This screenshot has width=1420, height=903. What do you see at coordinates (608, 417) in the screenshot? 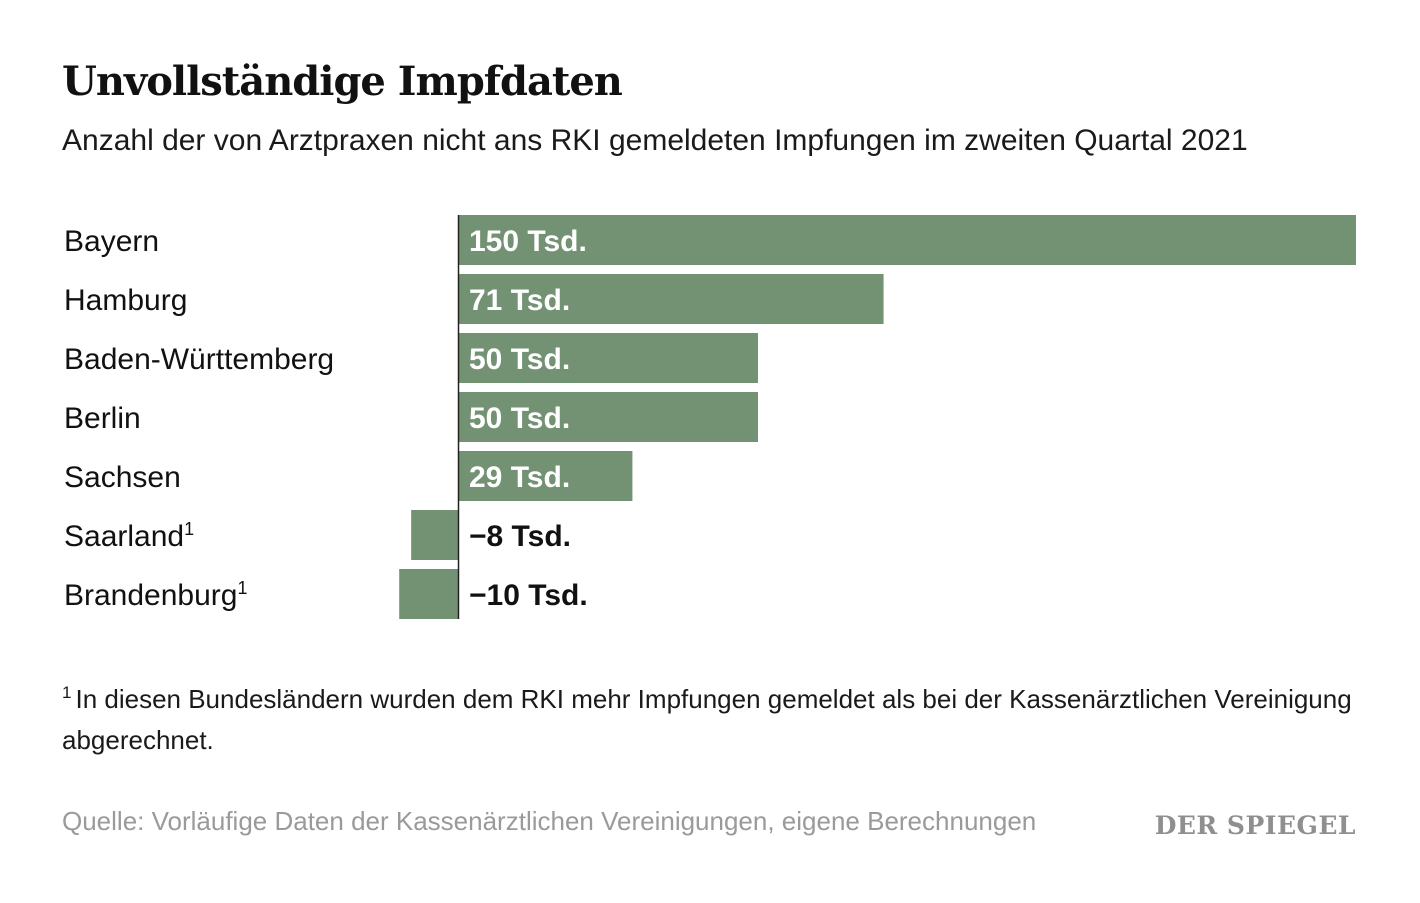
I see `bar-berlin` at bounding box center [608, 417].